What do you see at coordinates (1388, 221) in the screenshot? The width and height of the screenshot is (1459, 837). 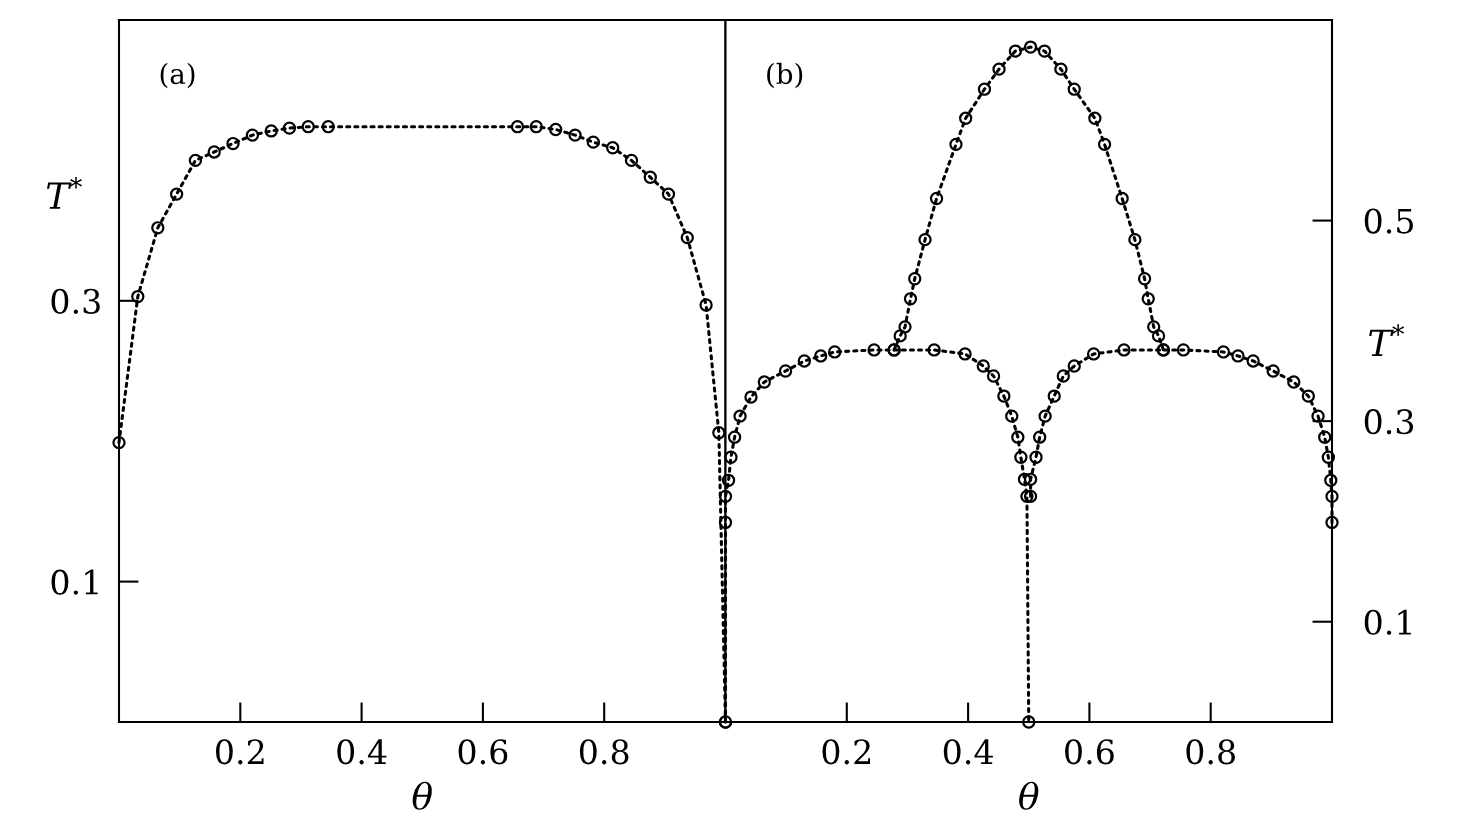 I see `y-tick-label: 0.5` at bounding box center [1388, 221].